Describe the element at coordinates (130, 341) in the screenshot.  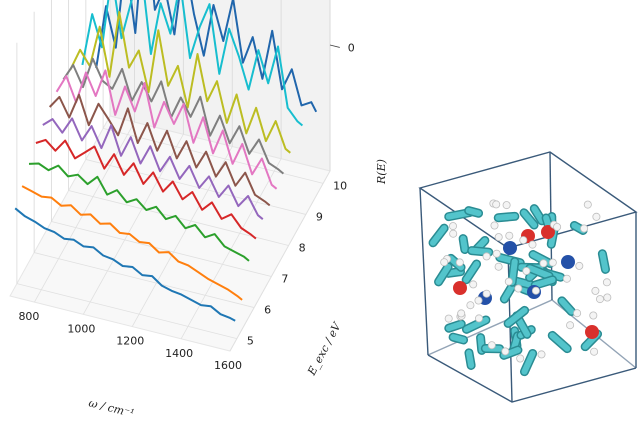
I see `x-tick-label: 1200` at that location.